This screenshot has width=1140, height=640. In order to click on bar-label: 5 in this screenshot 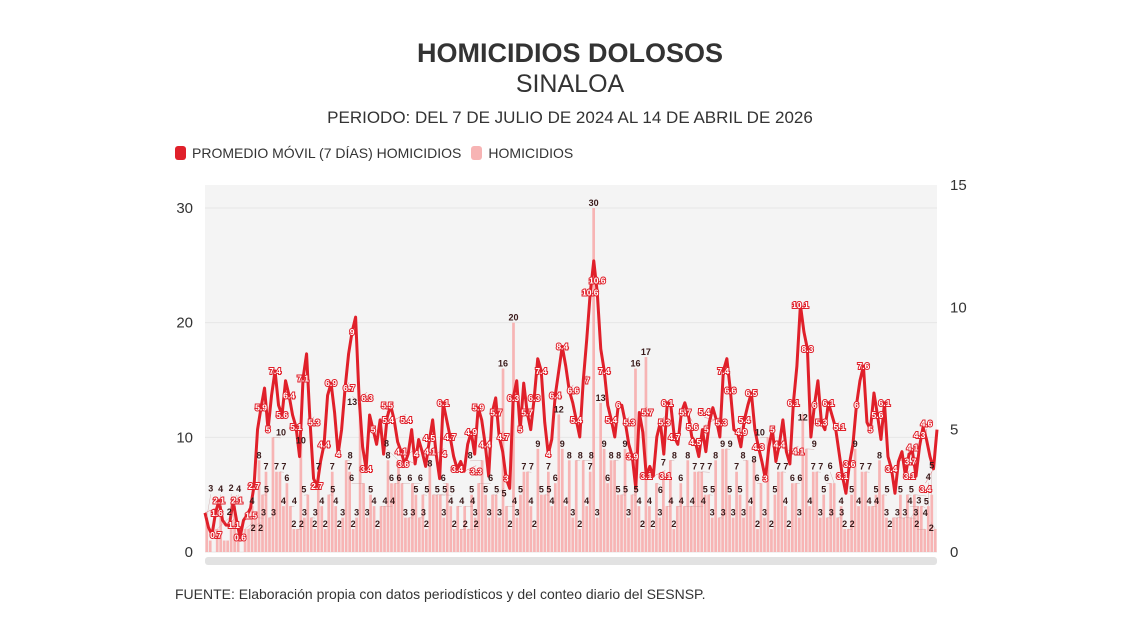, I will do `click(635, 490)`.